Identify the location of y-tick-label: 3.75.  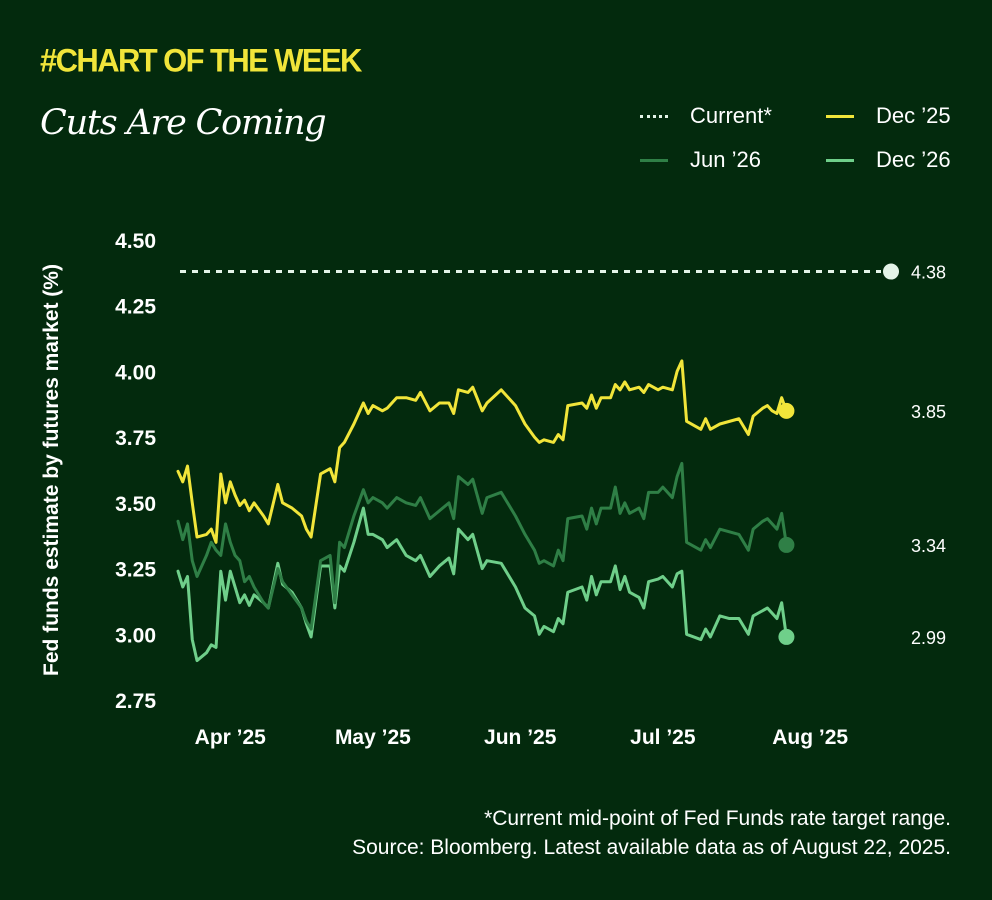
(135, 438).